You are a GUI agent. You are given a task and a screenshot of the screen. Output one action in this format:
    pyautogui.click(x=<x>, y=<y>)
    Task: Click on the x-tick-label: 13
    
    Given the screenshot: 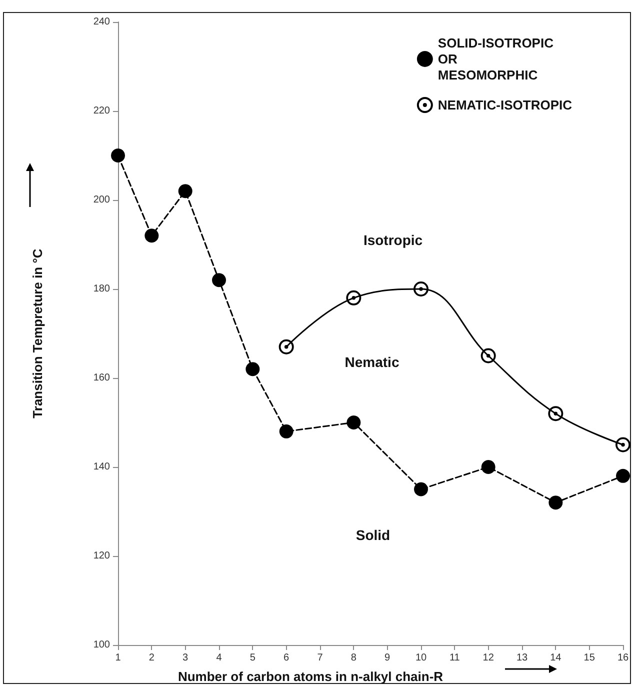 What is the action you would take?
    pyautogui.click(x=522, y=658)
    